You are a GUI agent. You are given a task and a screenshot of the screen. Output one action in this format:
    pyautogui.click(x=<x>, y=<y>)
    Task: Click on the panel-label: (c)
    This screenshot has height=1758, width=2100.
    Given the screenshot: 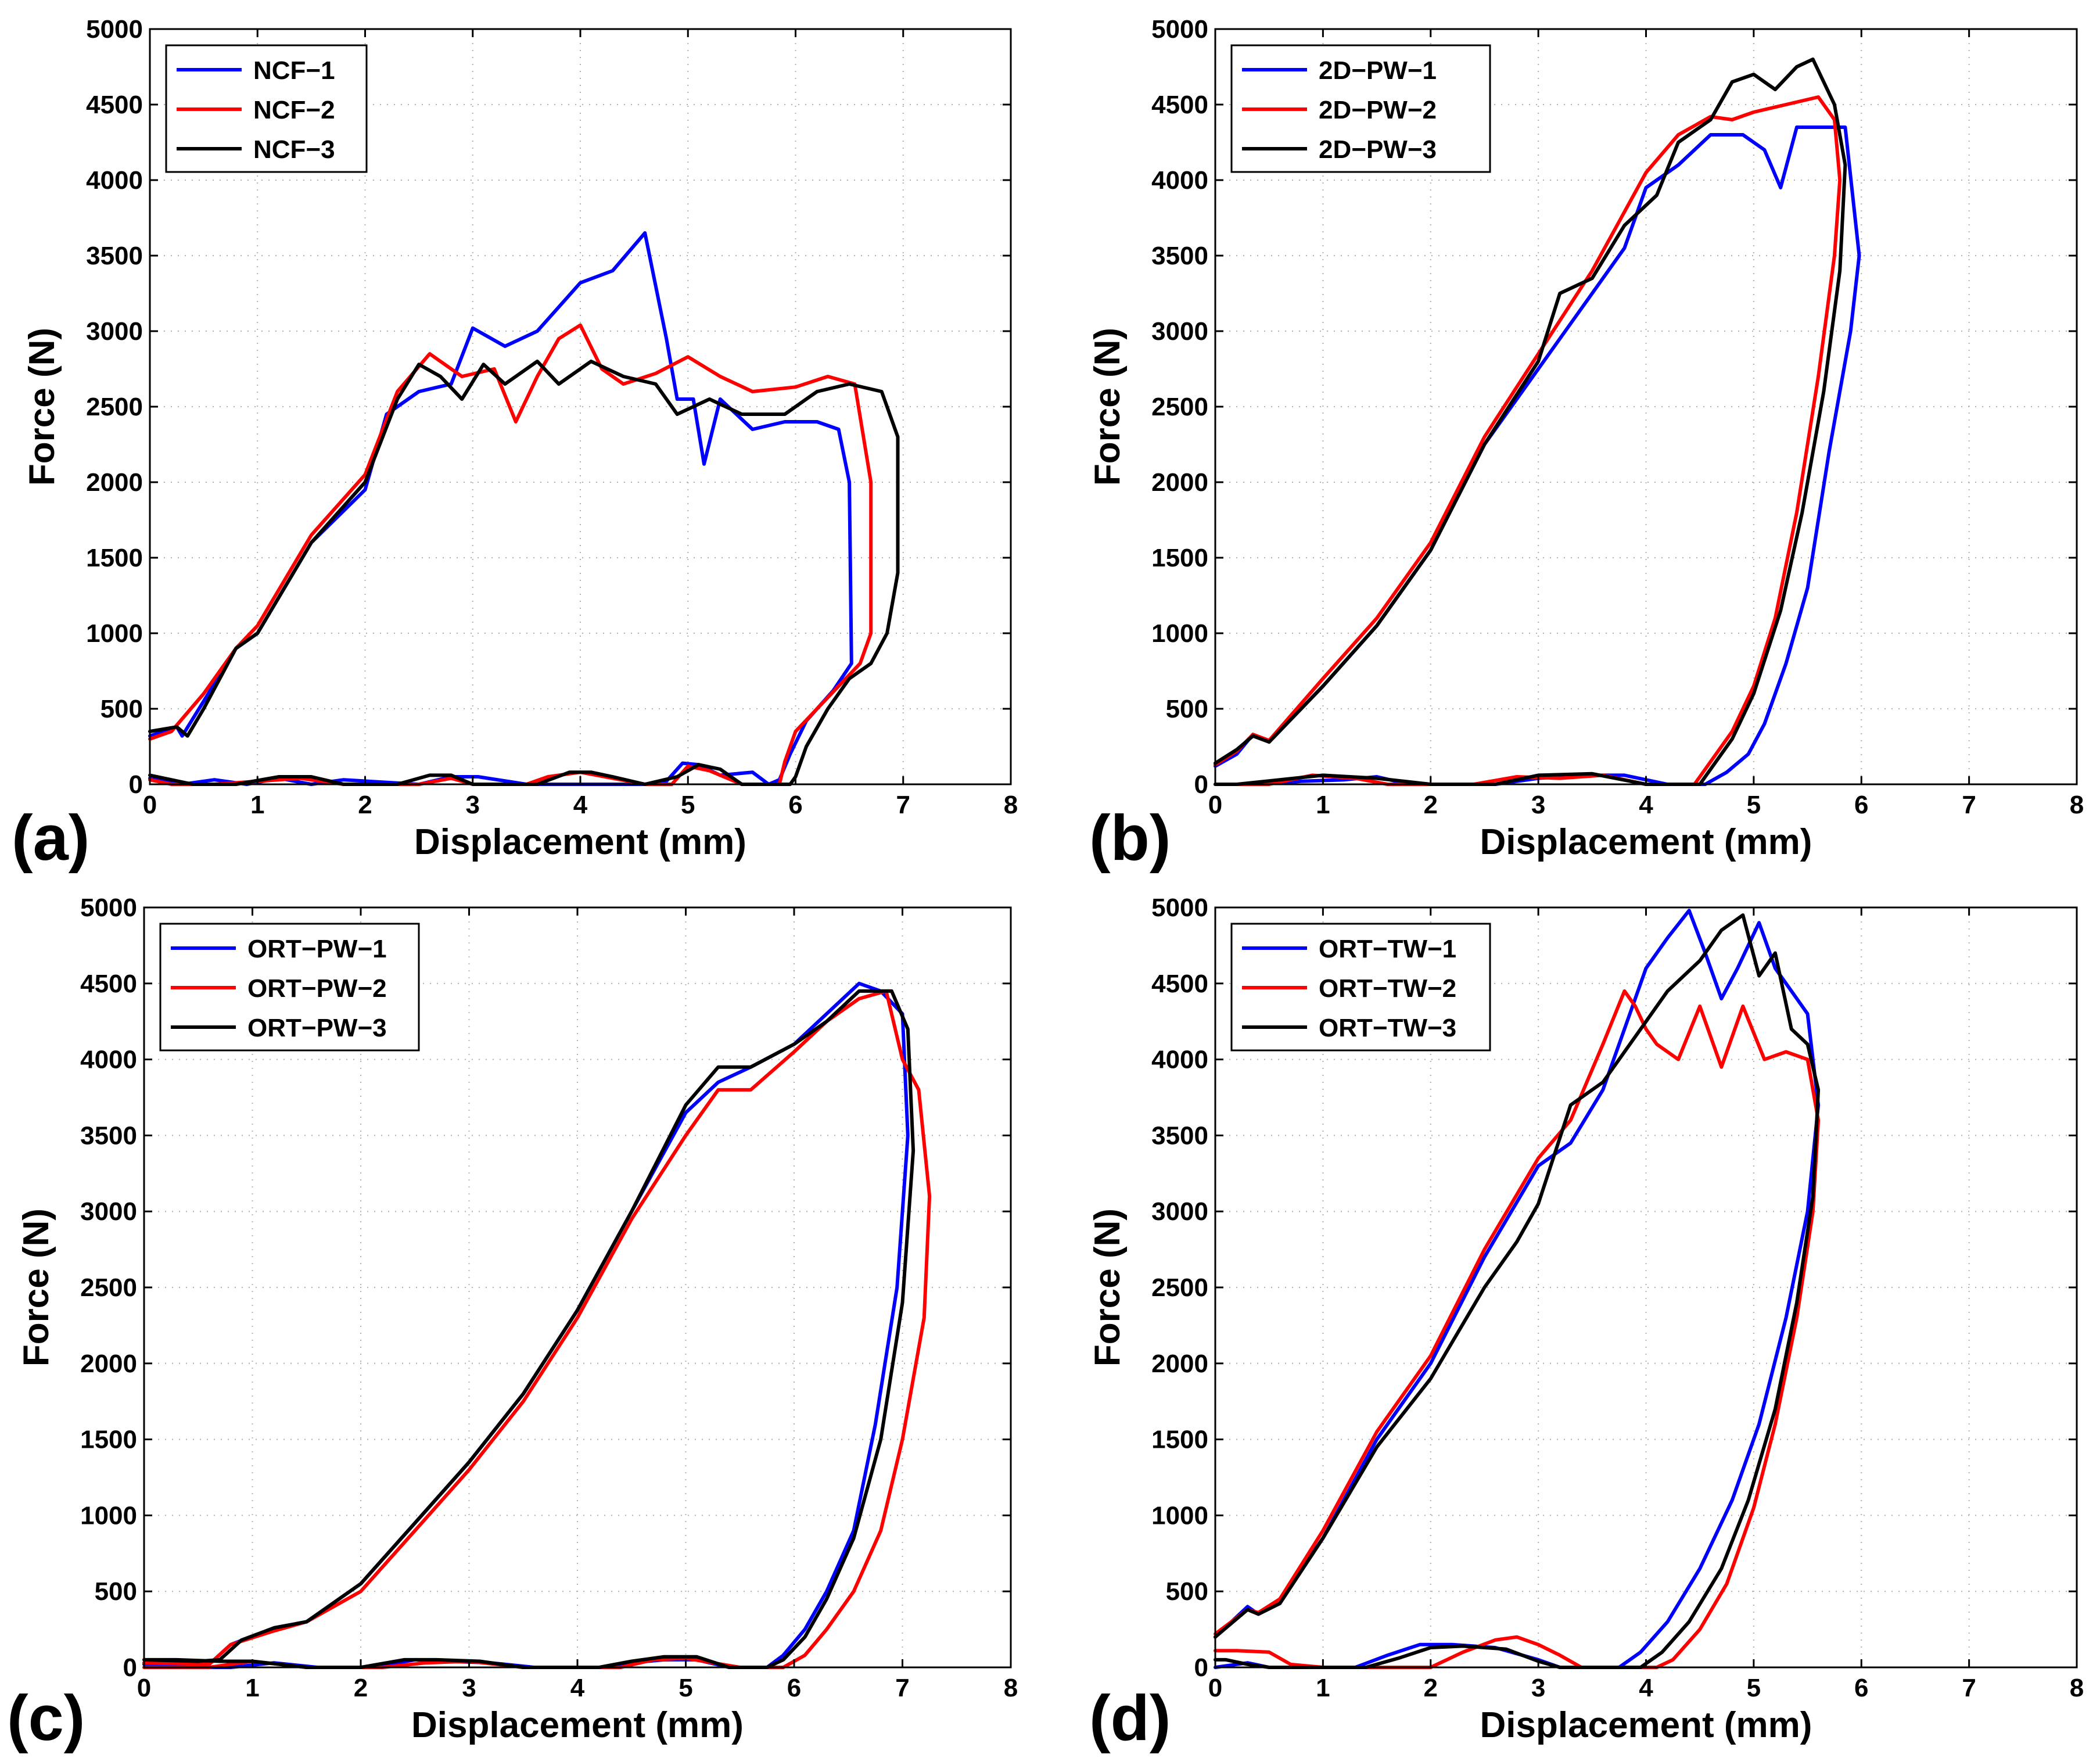 What is the action you would take?
    pyautogui.click(x=46, y=1718)
    